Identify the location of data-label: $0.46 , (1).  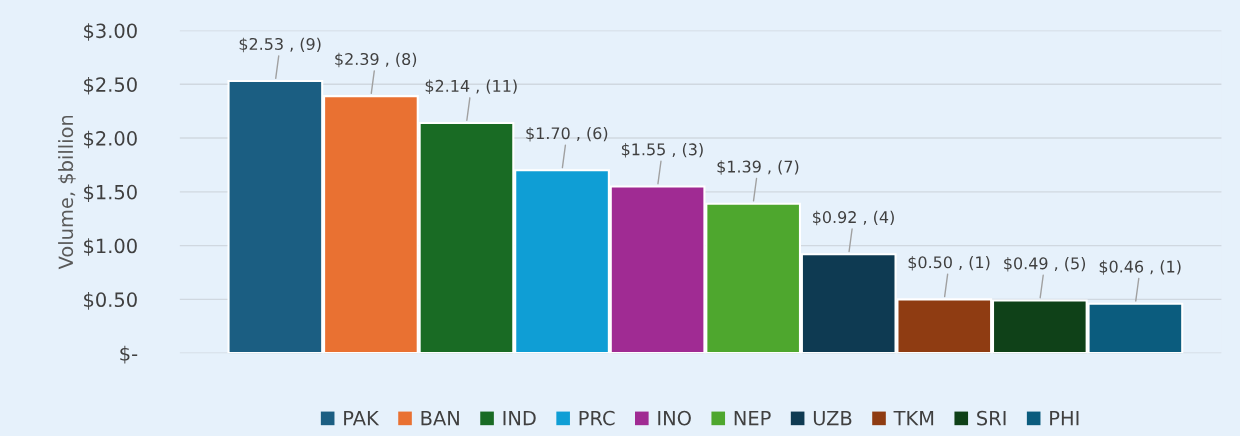
(1140, 267).